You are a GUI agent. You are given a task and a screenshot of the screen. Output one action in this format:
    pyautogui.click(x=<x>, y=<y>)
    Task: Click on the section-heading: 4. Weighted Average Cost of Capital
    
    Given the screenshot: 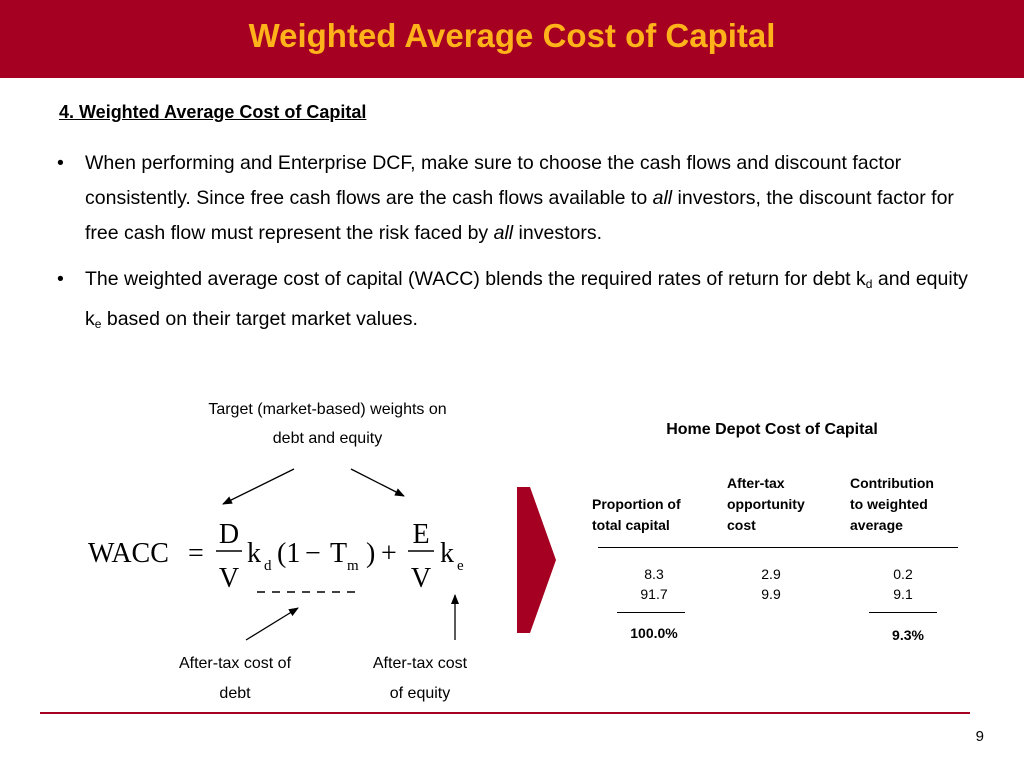 What is the action you would take?
    pyautogui.click(x=213, y=112)
    